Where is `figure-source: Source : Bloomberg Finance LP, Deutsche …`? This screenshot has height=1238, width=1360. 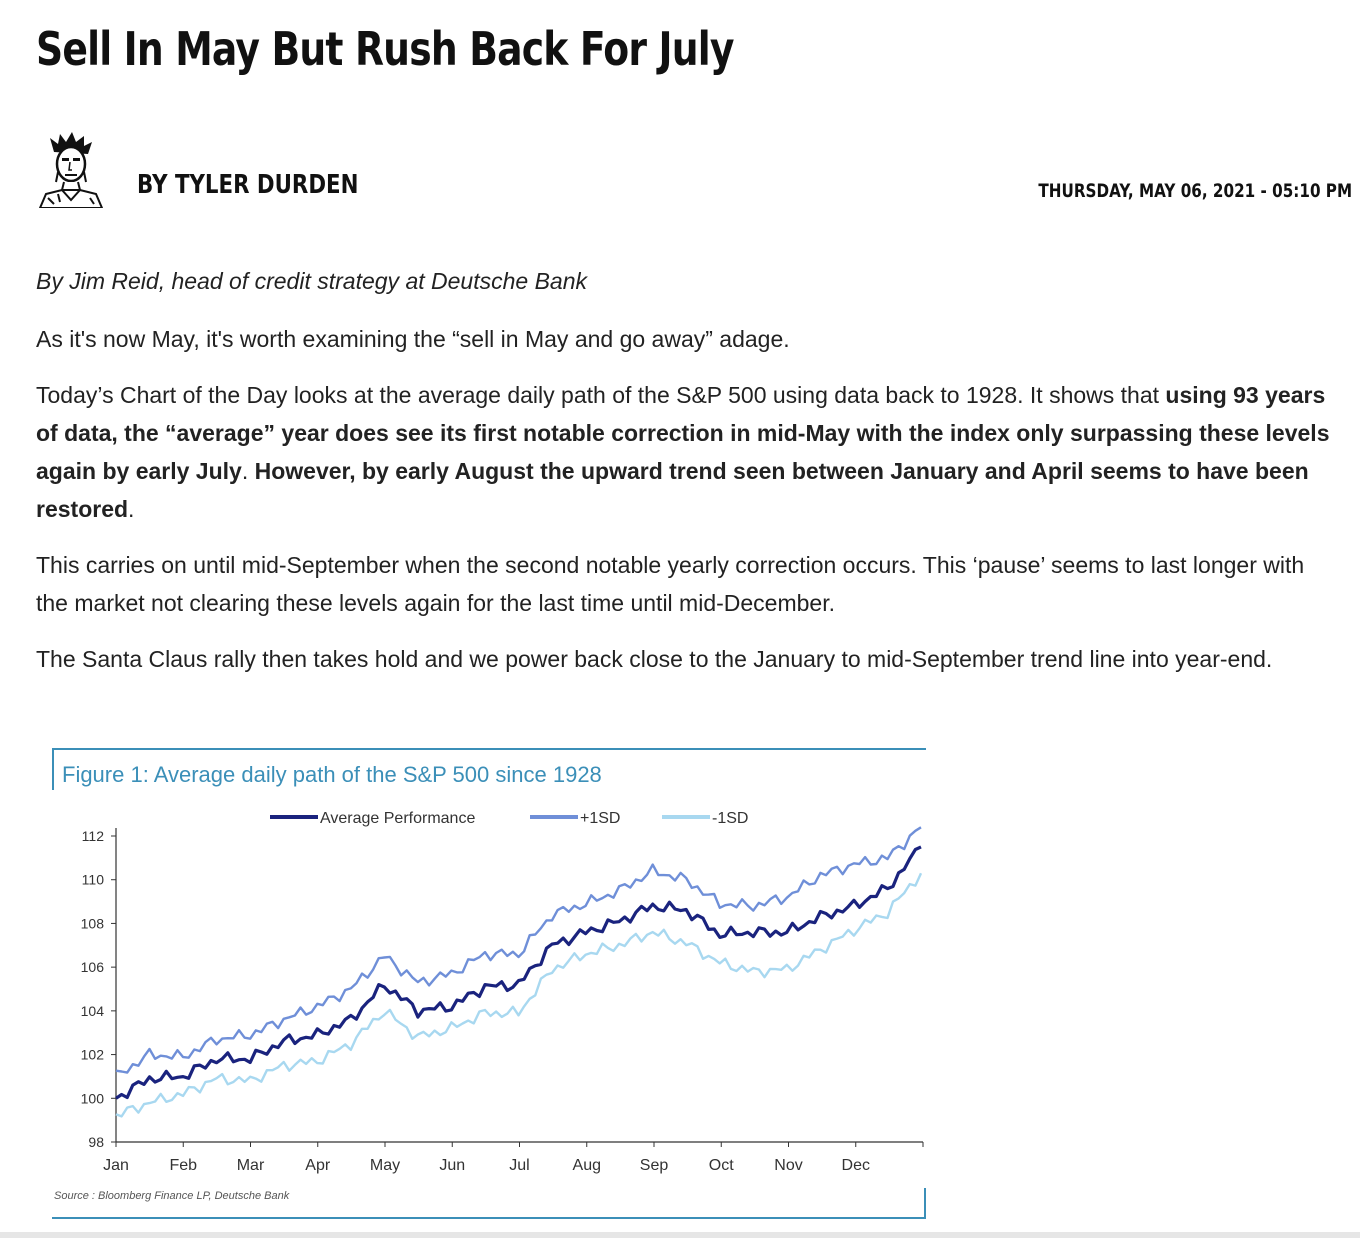 figure-source: Source : Bloomberg Finance LP, Deutsche … is located at coordinates (172, 1196).